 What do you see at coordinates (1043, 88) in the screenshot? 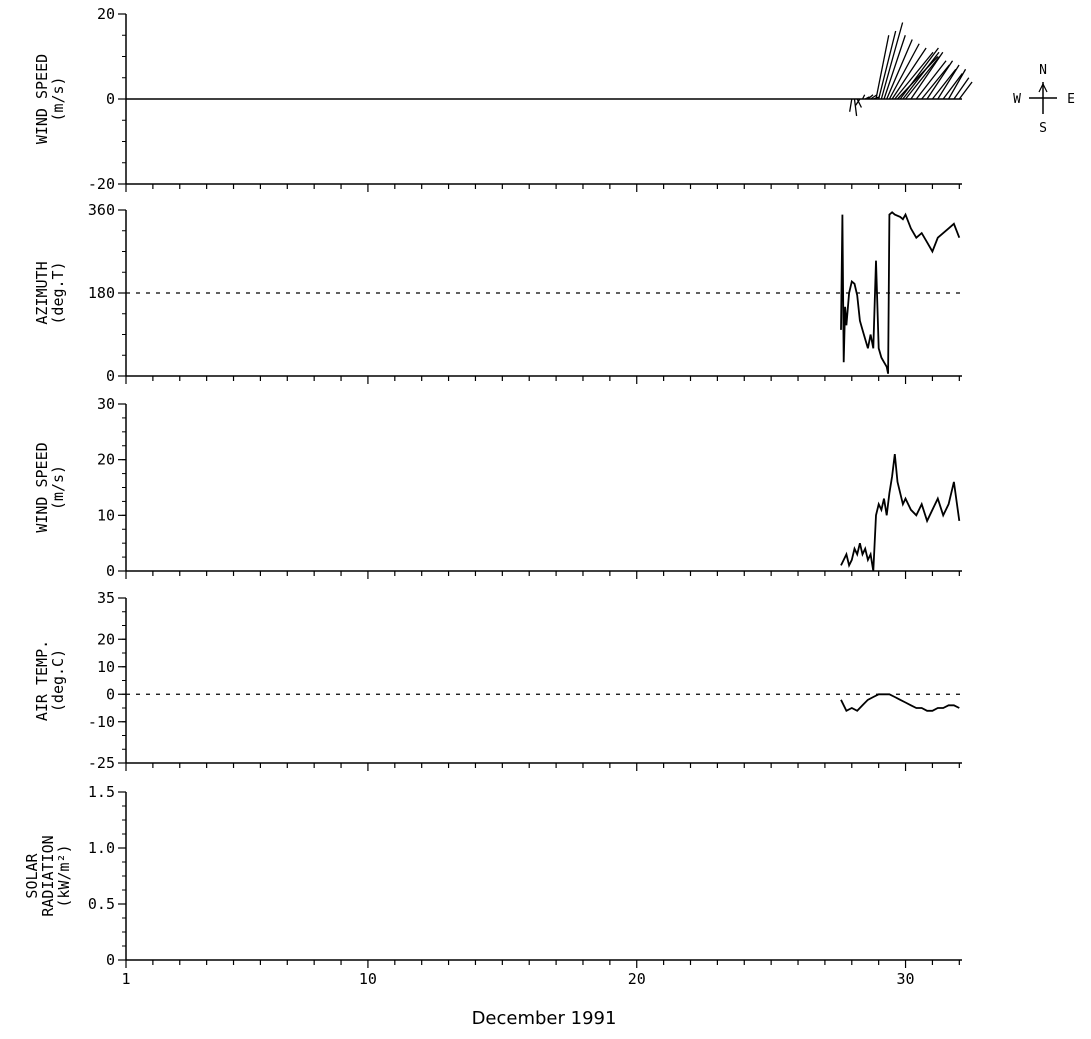
I see `north-arrow-icon` at bounding box center [1043, 88].